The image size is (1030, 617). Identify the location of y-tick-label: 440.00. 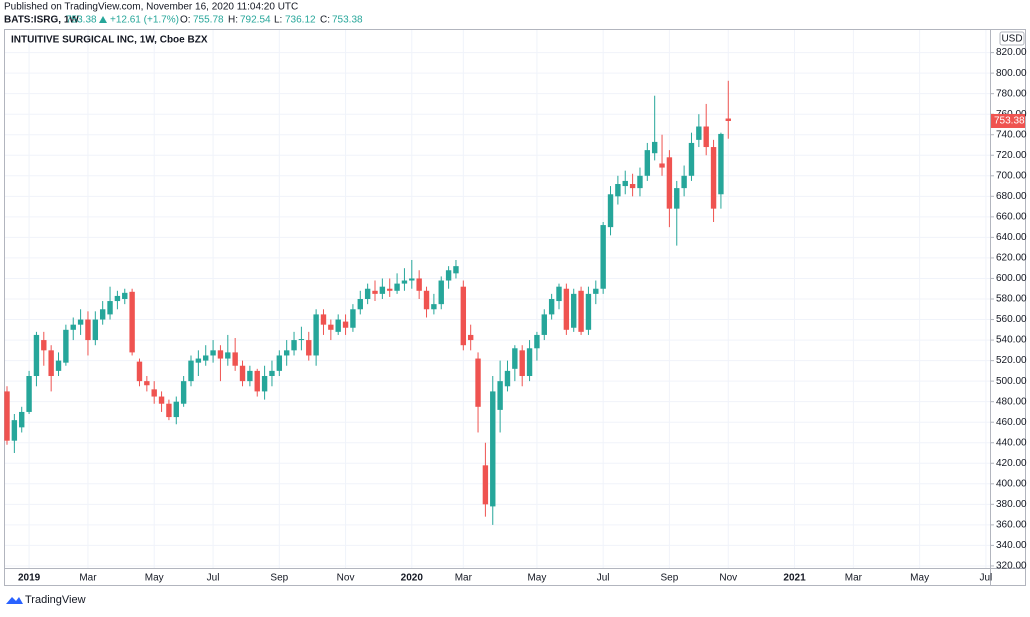
(1011, 442).